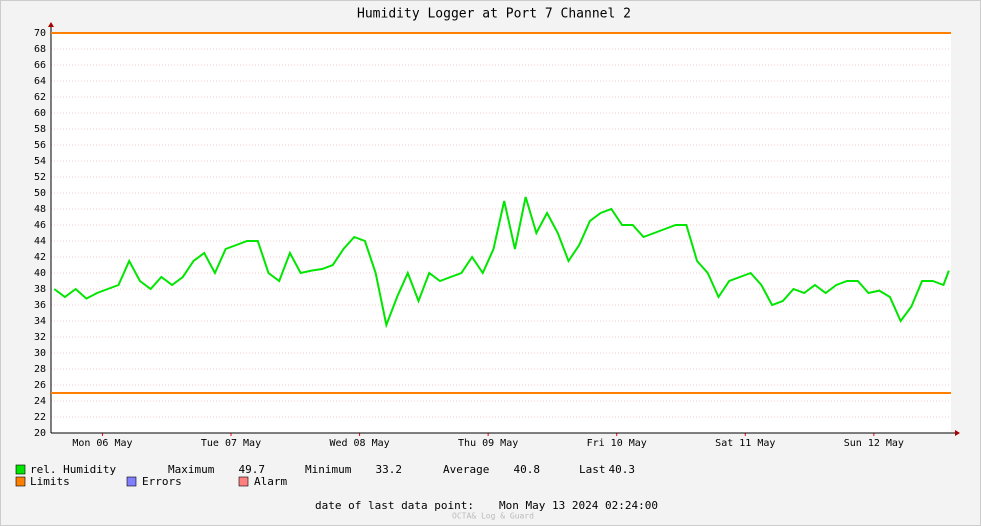 The image size is (981, 526). I want to click on y-tick-label: 22, so click(40, 417).